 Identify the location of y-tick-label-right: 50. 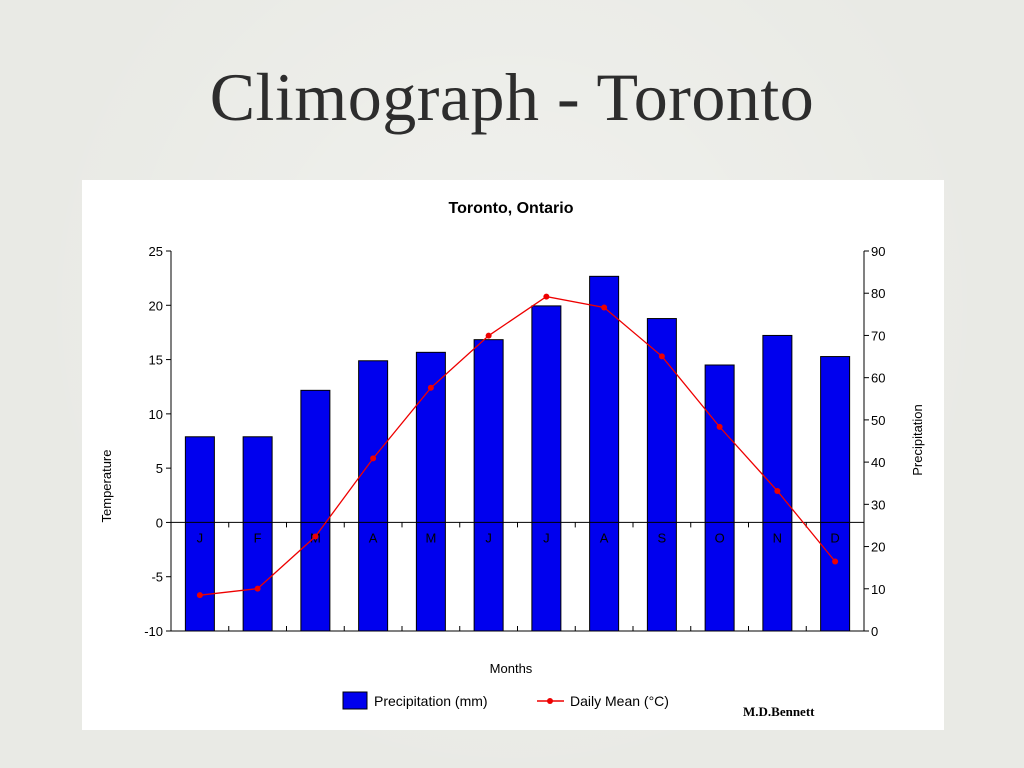
(878, 420).